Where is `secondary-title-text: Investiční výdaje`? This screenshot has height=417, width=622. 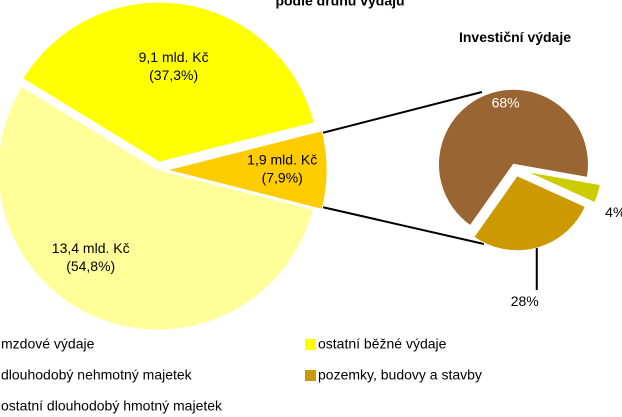
secondary-title-text: Investiční výdaje is located at coordinates (515, 37).